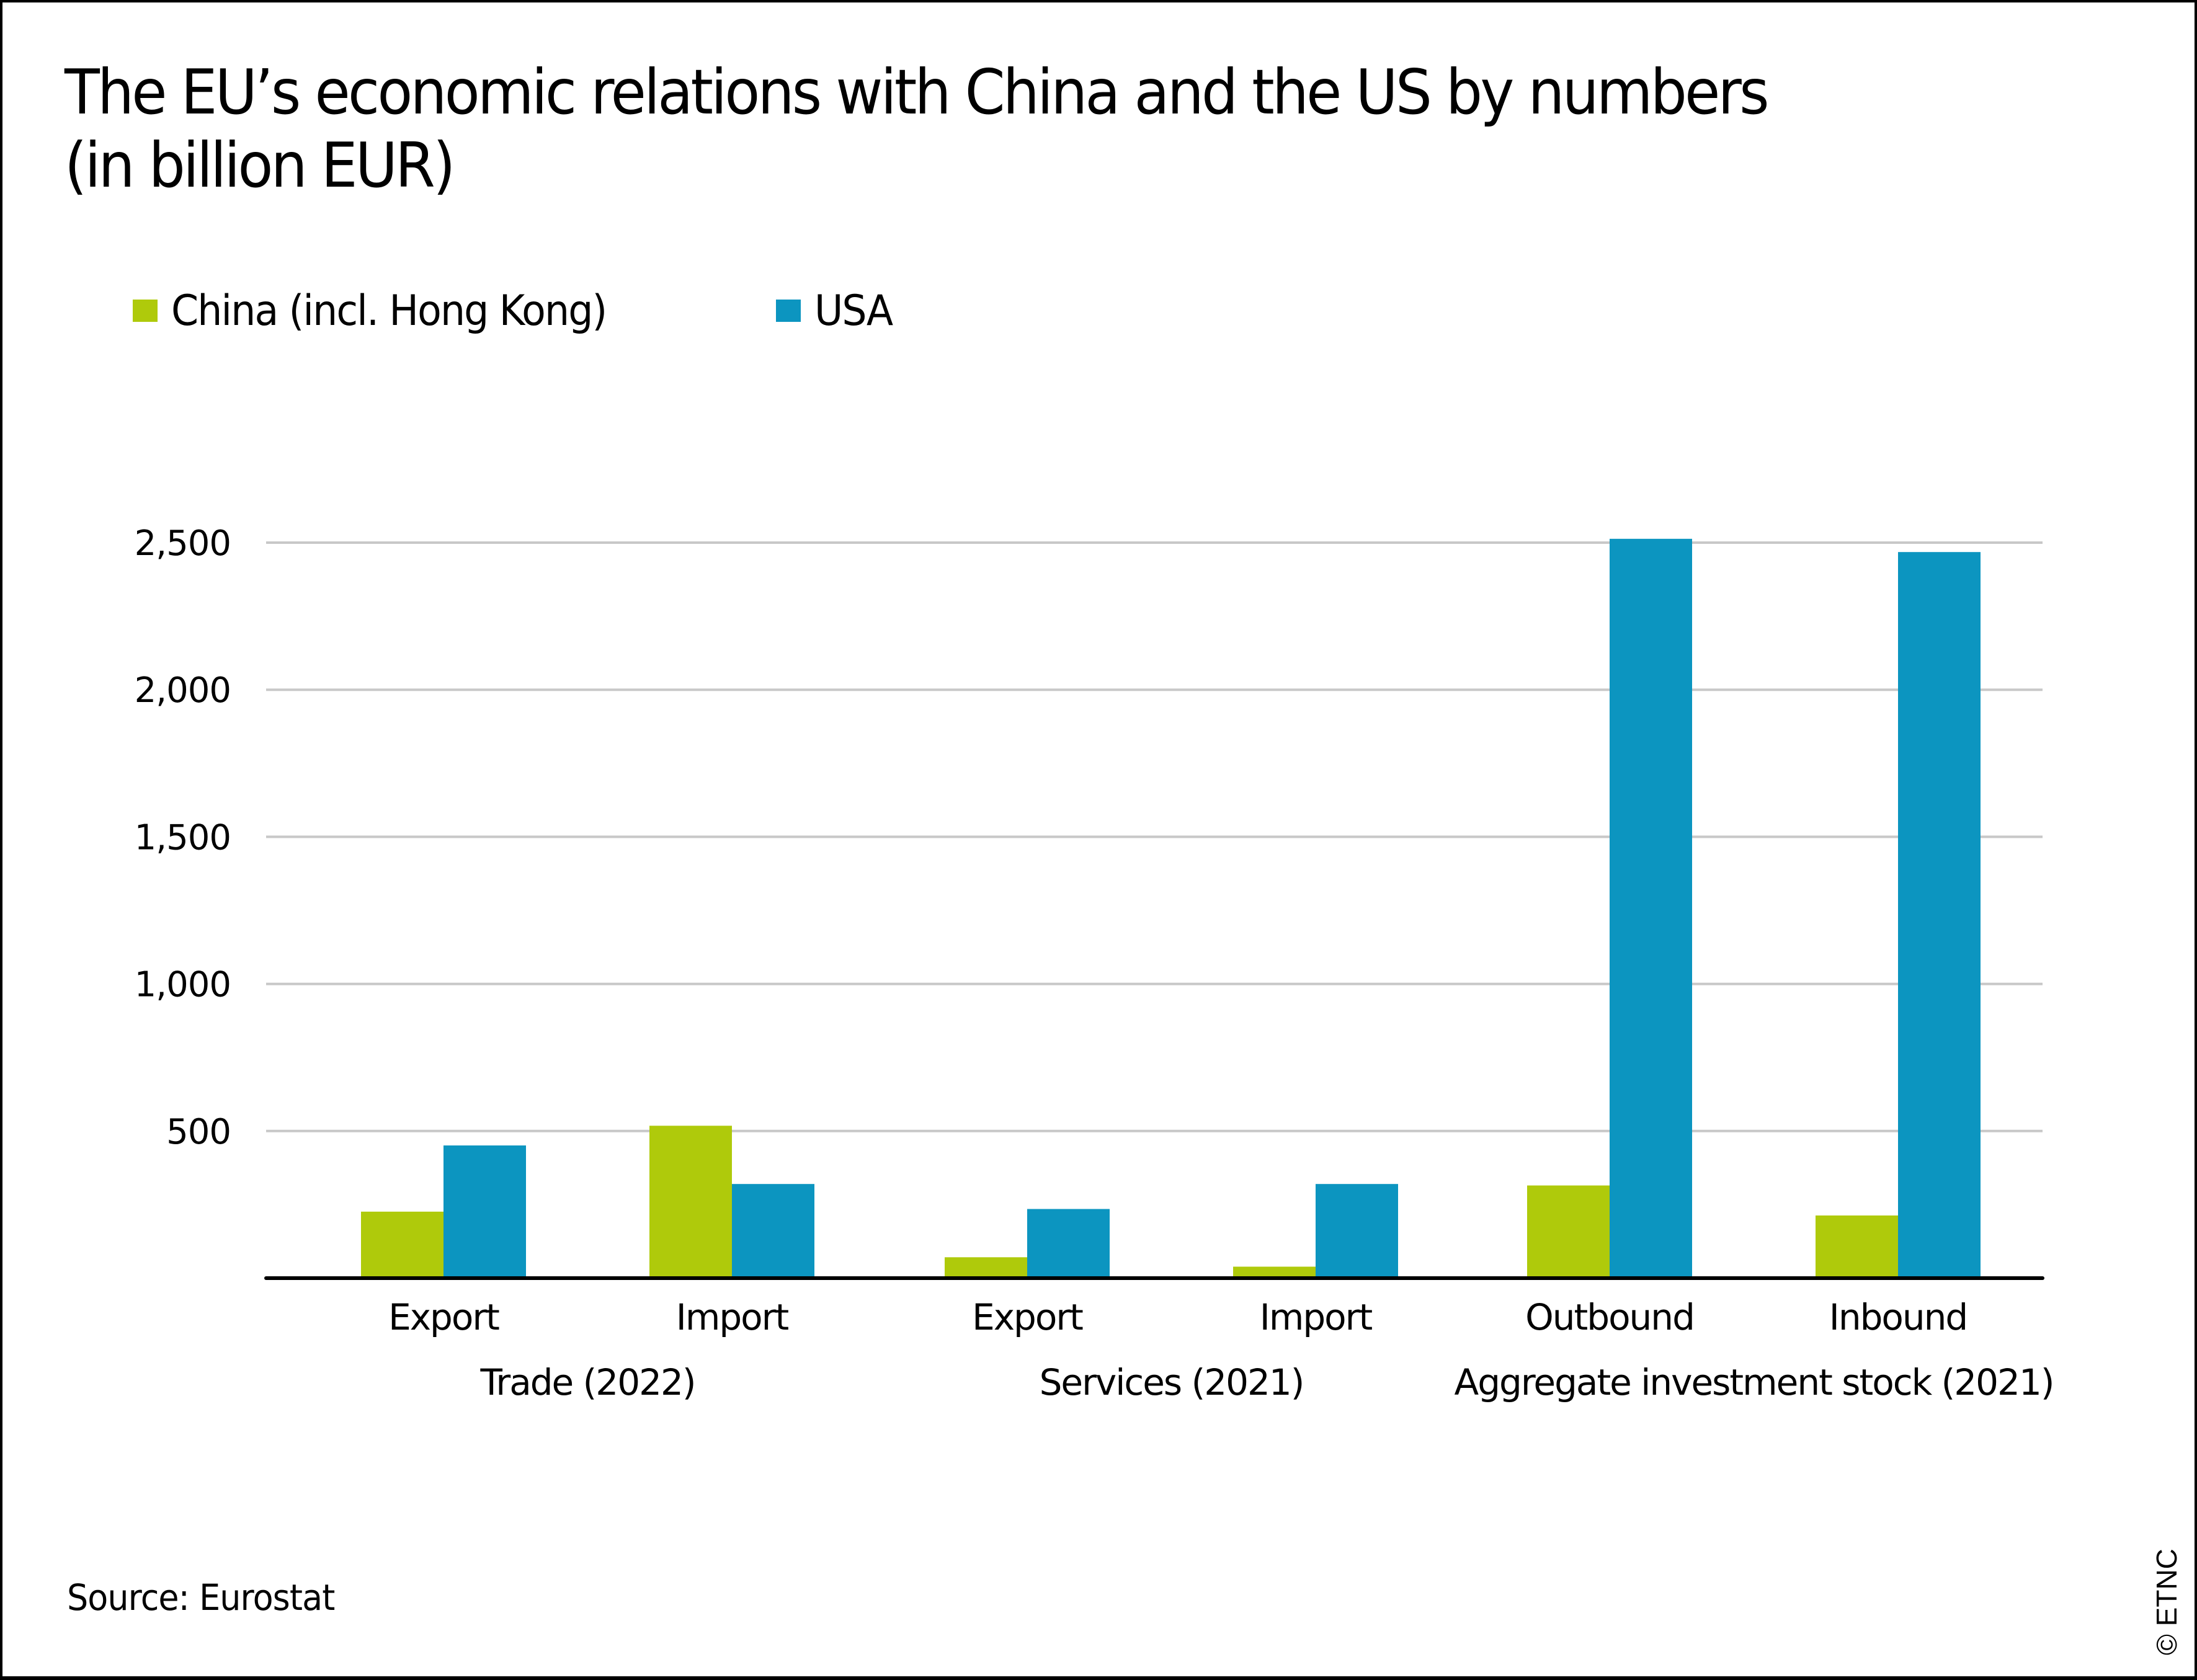 This screenshot has width=2197, height=1680. What do you see at coordinates (201, 1597) in the screenshot?
I see `source-note: Source: Eurostat` at bounding box center [201, 1597].